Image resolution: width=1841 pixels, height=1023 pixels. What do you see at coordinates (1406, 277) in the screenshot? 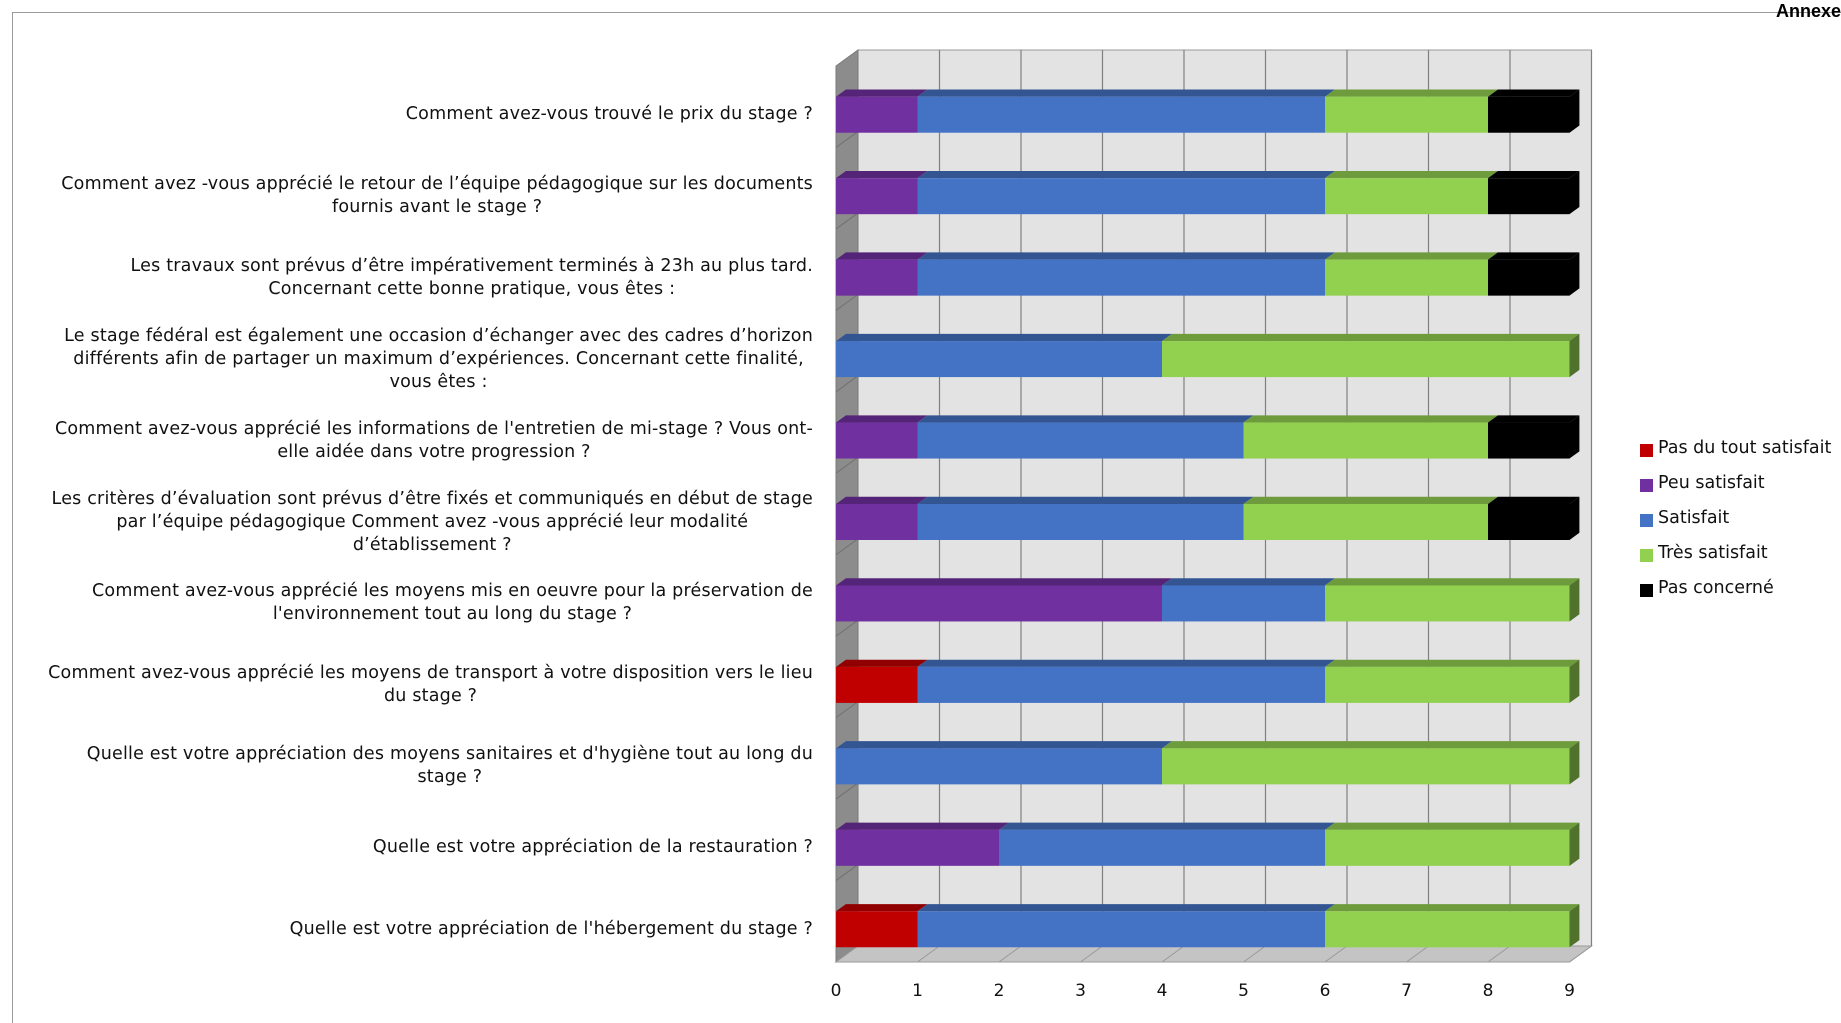
I see `bar-3-tr-s-satisfait` at bounding box center [1406, 277].